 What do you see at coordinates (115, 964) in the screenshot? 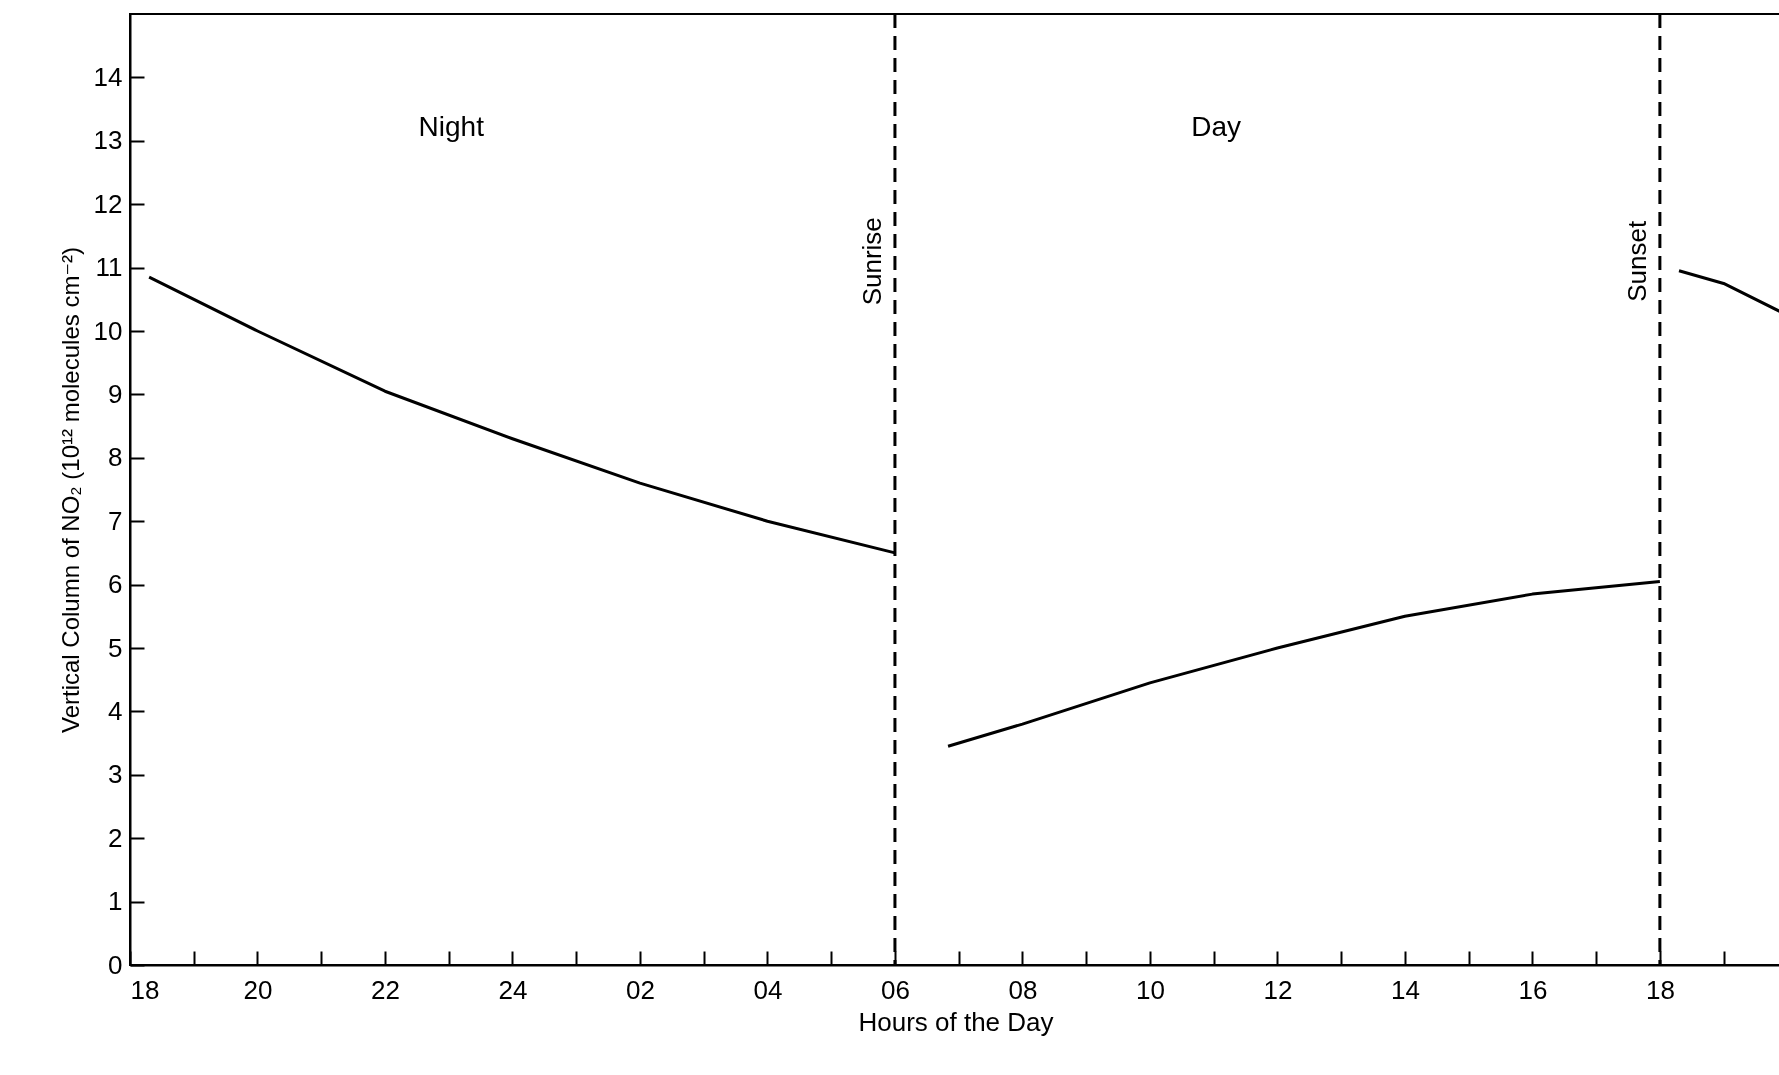
I see `y-tick-label: 0` at bounding box center [115, 964].